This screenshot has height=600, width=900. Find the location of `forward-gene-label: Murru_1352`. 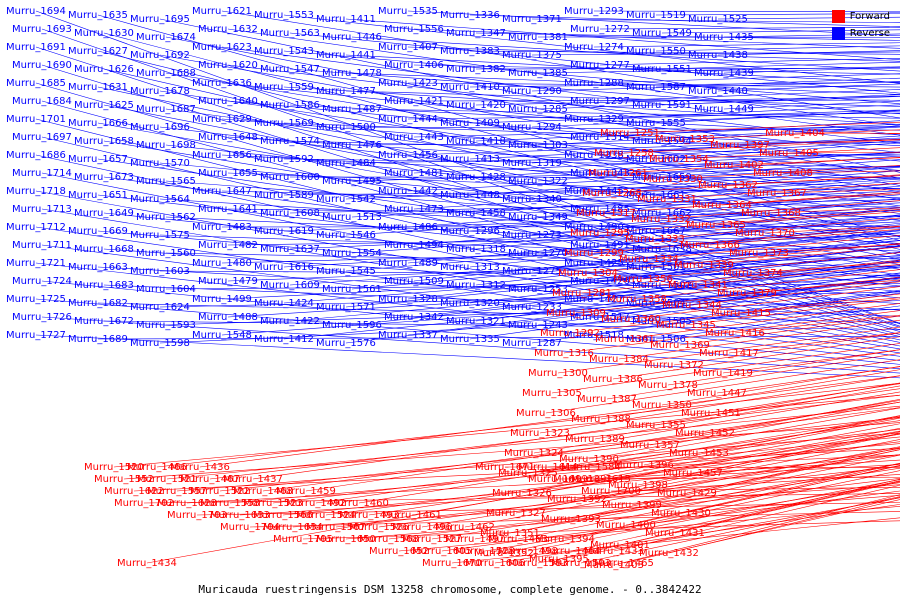

forward-gene-label: Murru_1352 is located at coordinates (504, 553).